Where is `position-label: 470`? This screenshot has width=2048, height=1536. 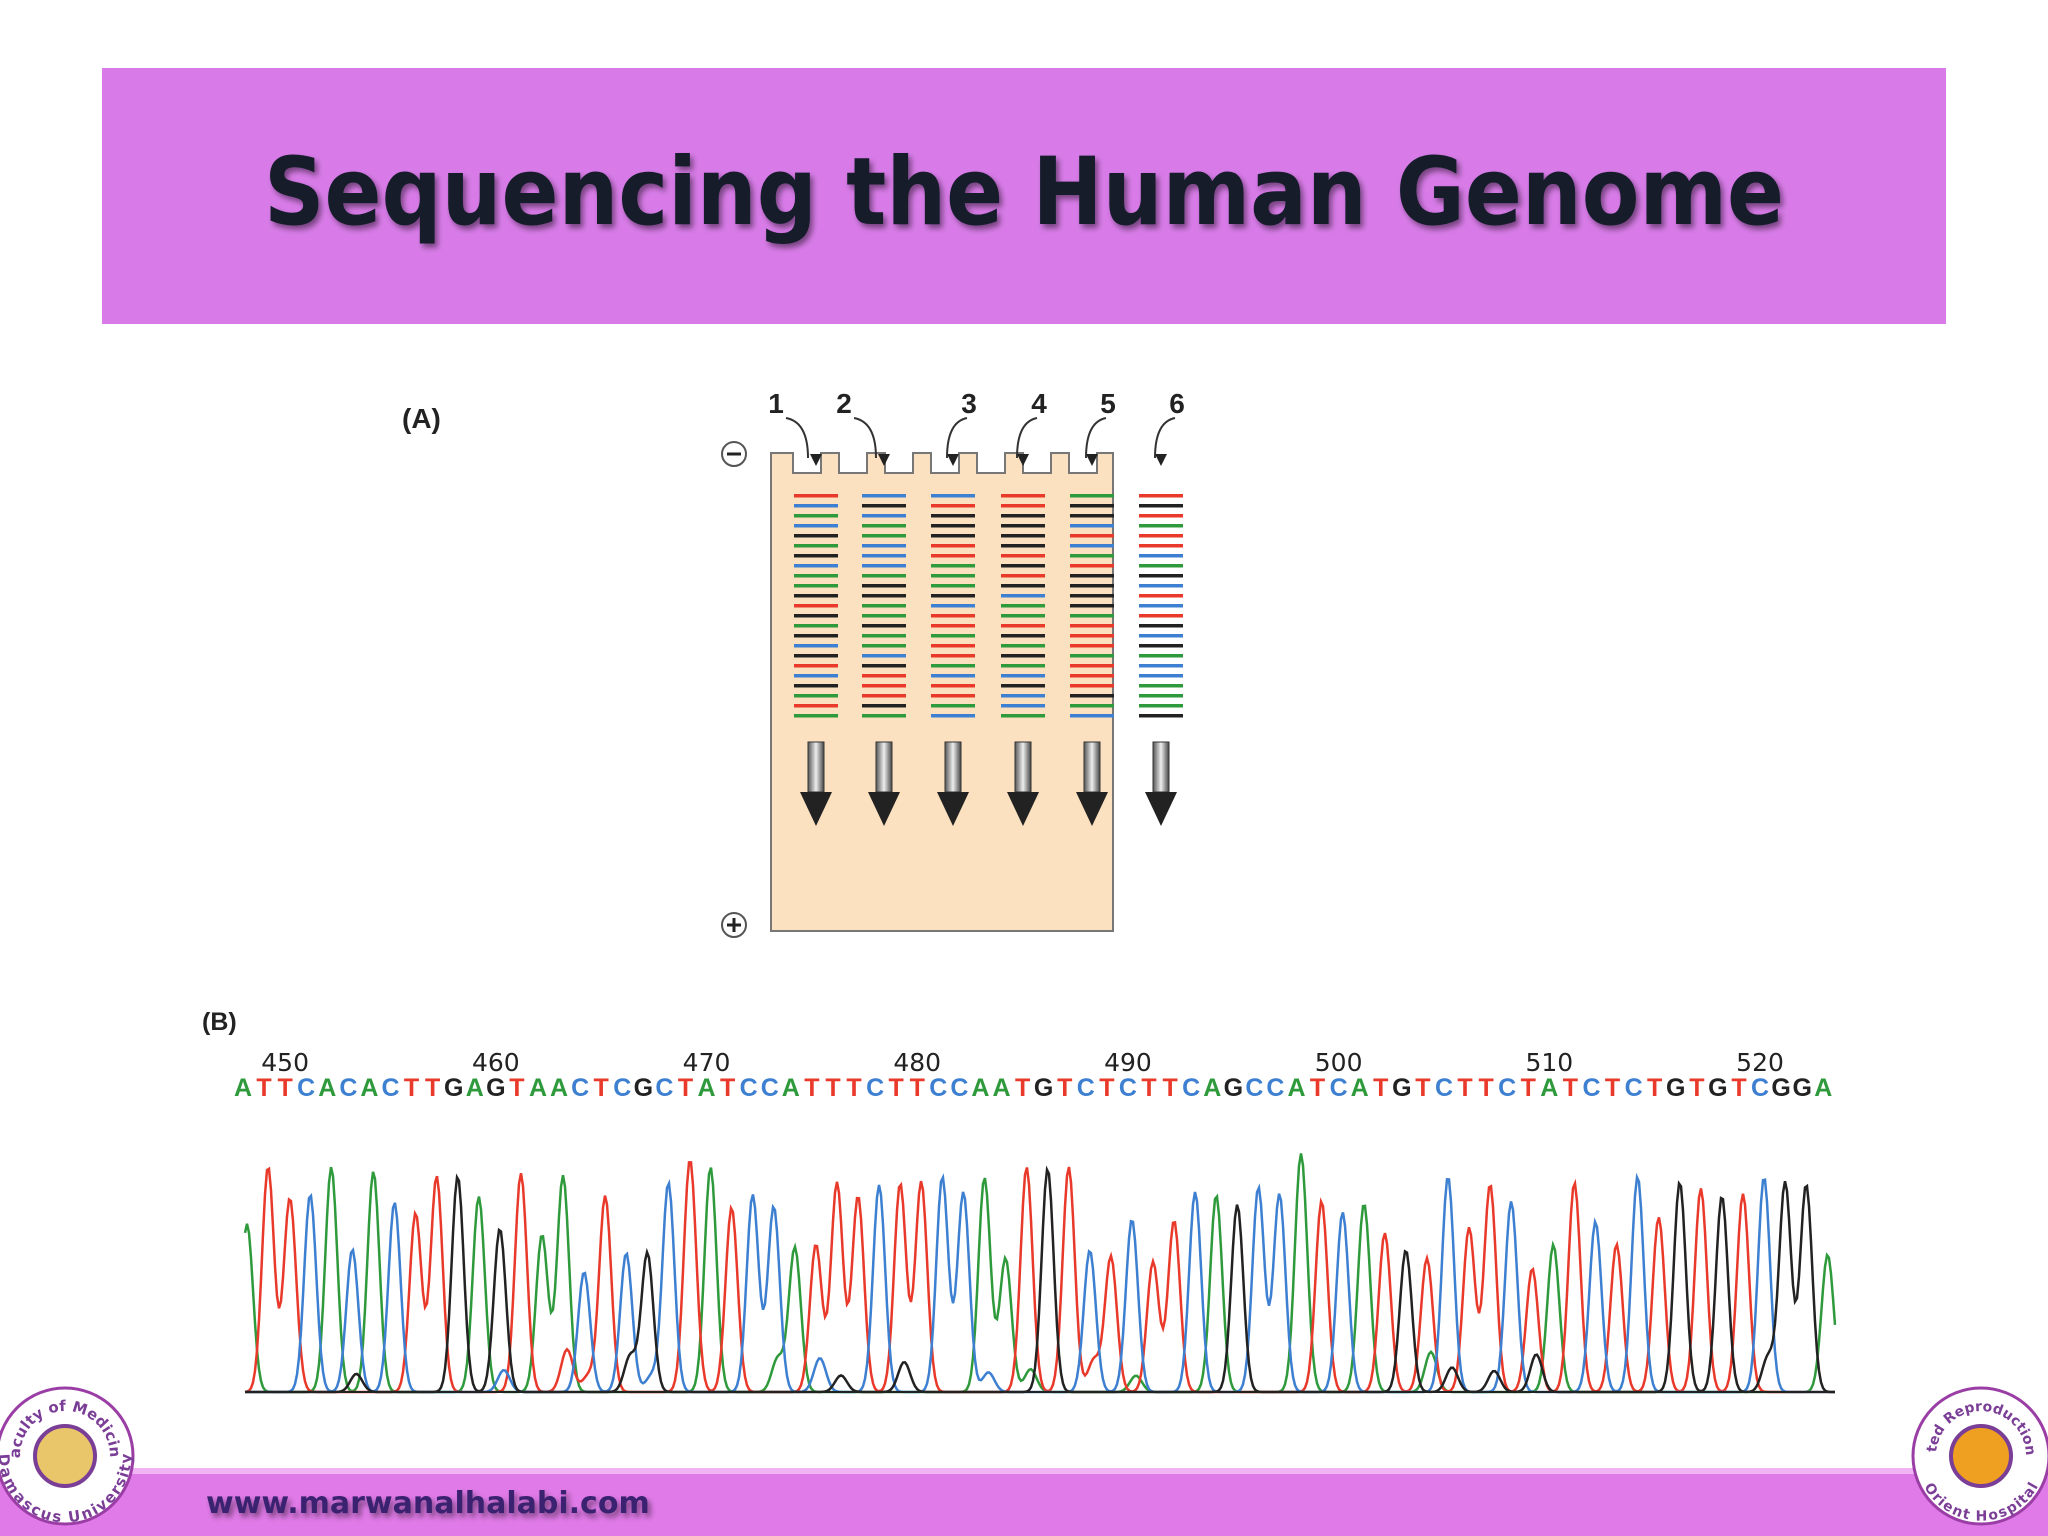
position-label: 470 is located at coordinates (707, 1062).